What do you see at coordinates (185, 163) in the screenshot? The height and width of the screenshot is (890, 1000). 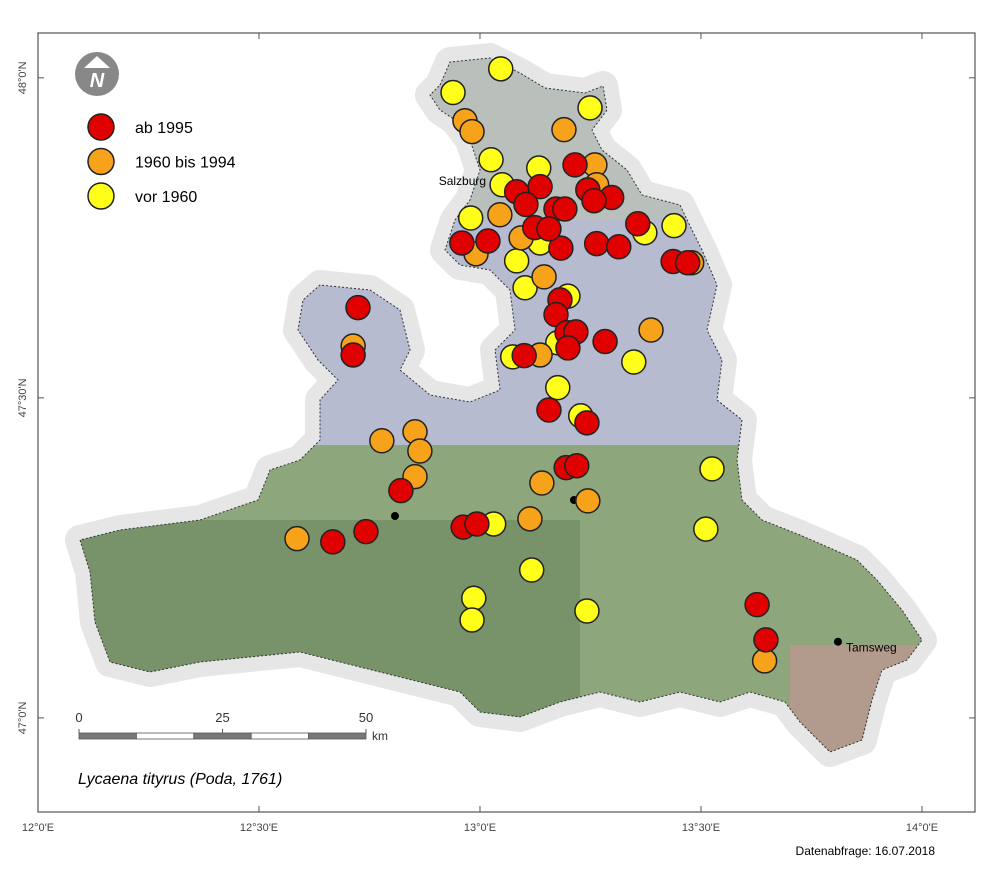 I see `legend-label: 1960 bis 1994` at bounding box center [185, 163].